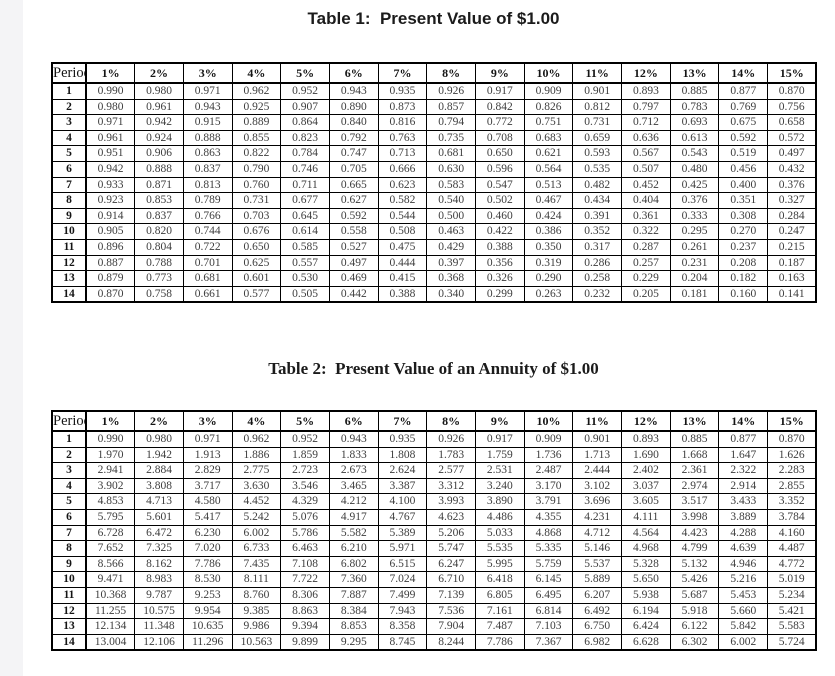 This screenshot has height=676, width=835. I want to click on value-cell: 4.111, so click(646, 517).